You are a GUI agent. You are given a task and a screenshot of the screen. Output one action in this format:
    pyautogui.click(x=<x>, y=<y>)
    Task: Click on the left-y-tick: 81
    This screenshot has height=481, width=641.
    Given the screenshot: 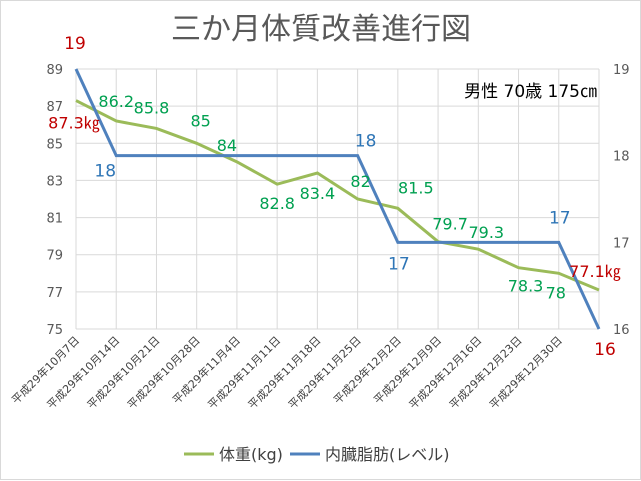 What is the action you would take?
    pyautogui.click(x=54, y=219)
    